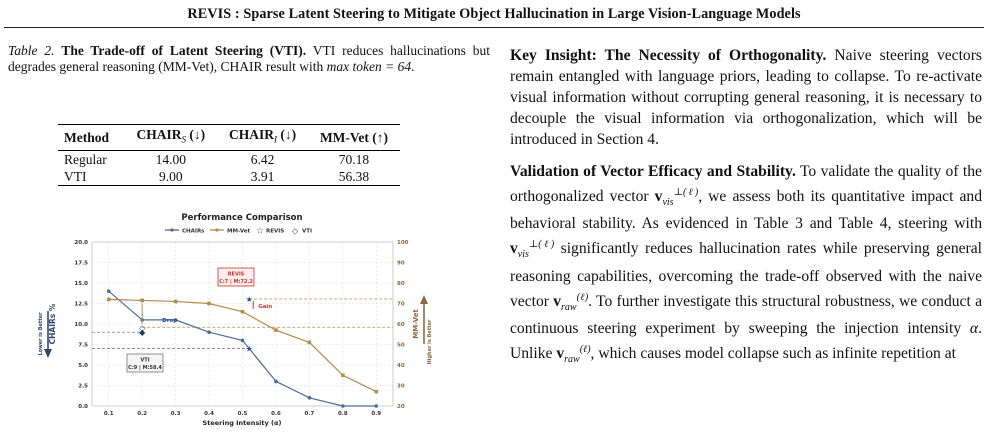 The width and height of the screenshot is (988, 448). I want to click on left-arrow-head, so click(48, 353).